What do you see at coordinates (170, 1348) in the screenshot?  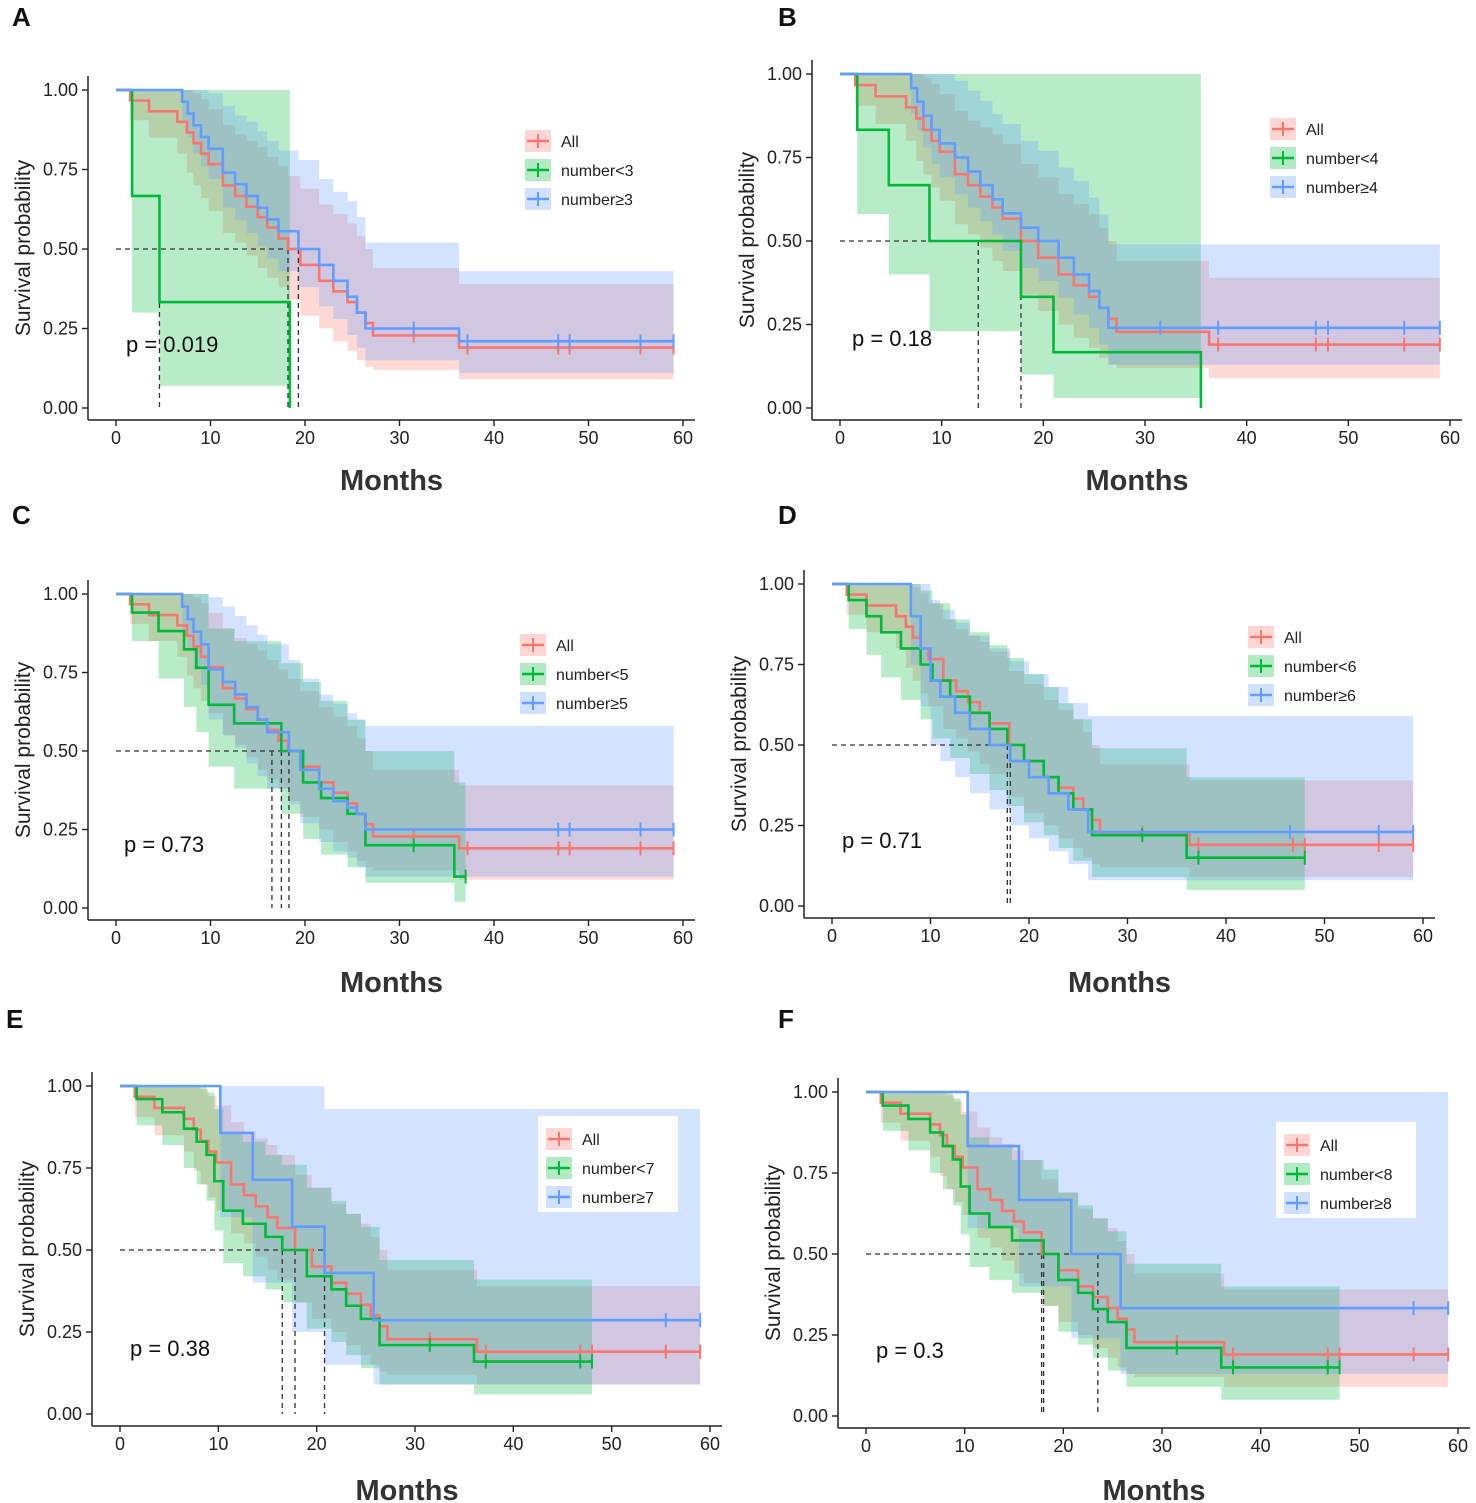 I see `p-value-label: p = 0.38` at bounding box center [170, 1348].